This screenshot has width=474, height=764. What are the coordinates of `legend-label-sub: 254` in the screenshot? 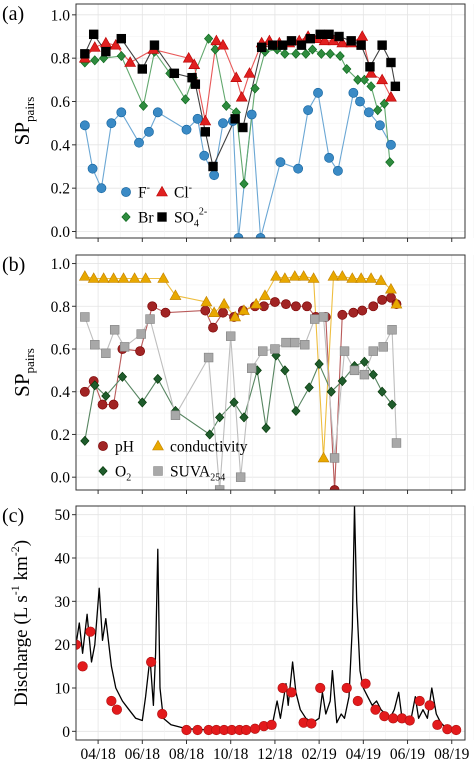 It's located at (217, 478).